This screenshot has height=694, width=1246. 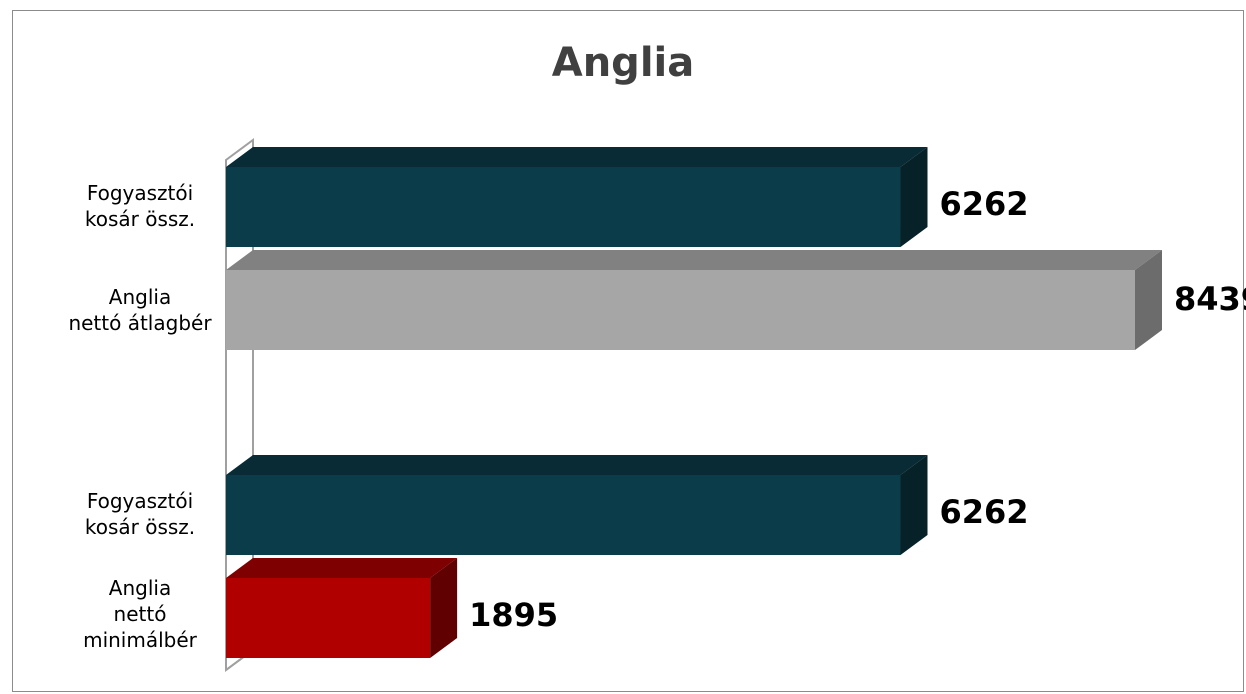 What do you see at coordinates (140, 588) in the screenshot?
I see `category-label-3-line-0: Anglia` at bounding box center [140, 588].